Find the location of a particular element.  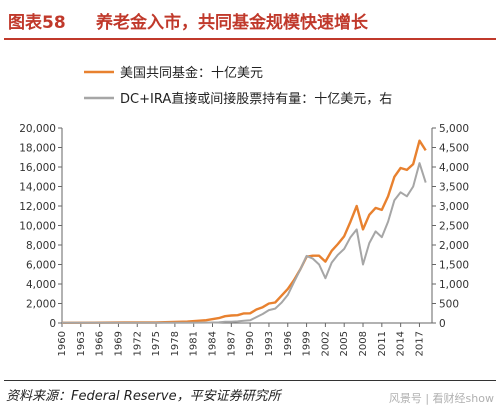

x-tick-label: 1978 is located at coordinates (175, 343).